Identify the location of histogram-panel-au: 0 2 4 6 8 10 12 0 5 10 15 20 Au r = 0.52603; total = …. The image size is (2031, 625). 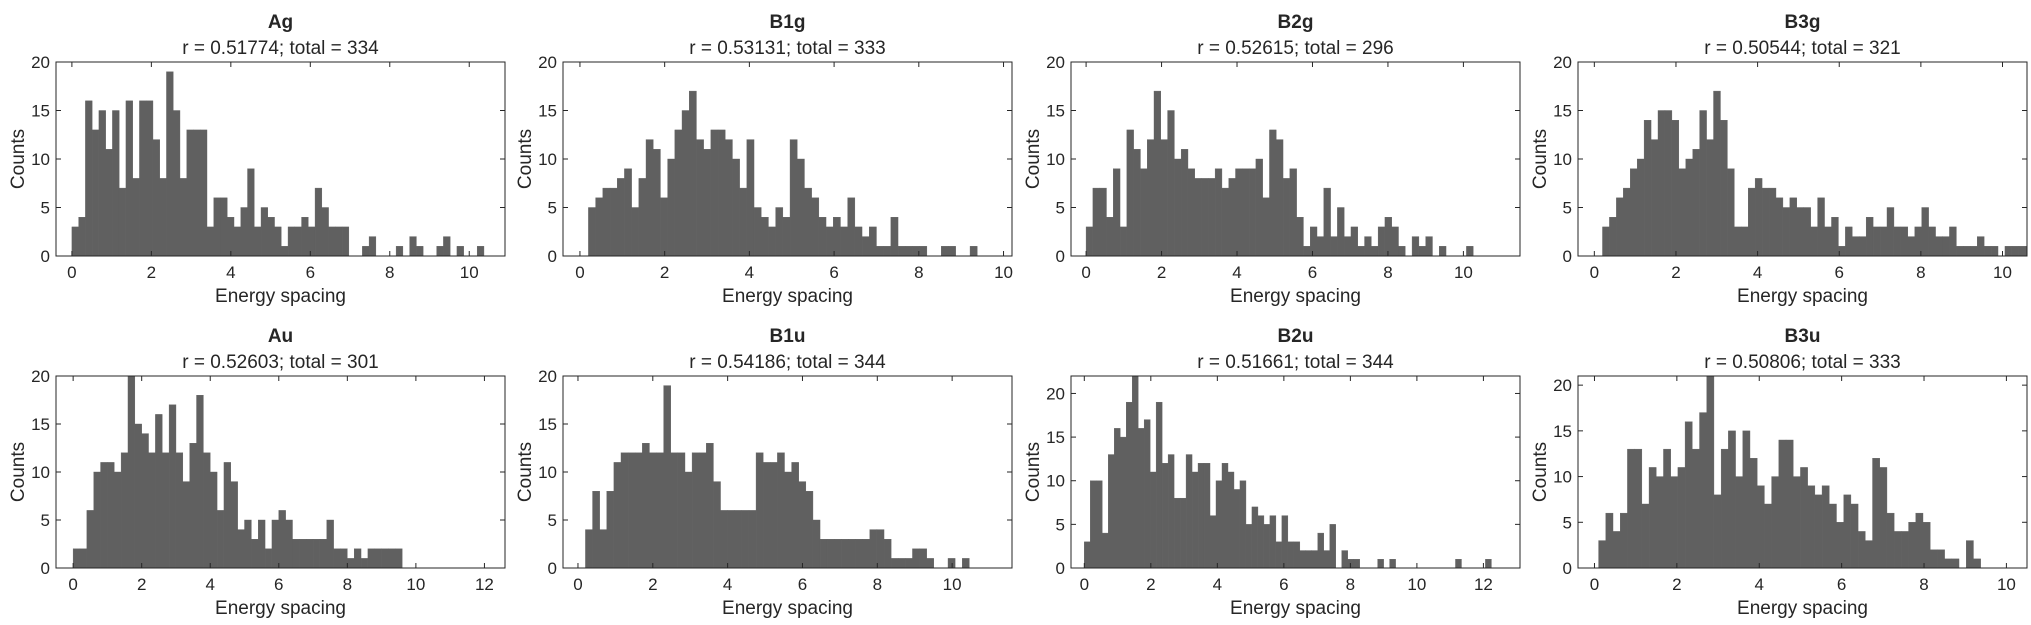
(257, 472).